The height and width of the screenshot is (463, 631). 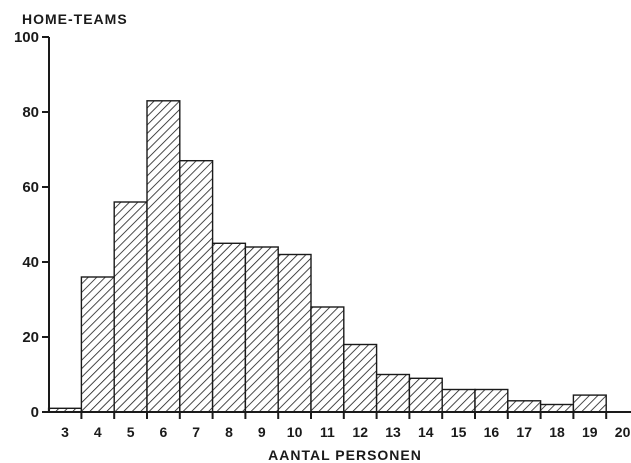 What do you see at coordinates (557, 432) in the screenshot?
I see `x-tick-label: 18` at bounding box center [557, 432].